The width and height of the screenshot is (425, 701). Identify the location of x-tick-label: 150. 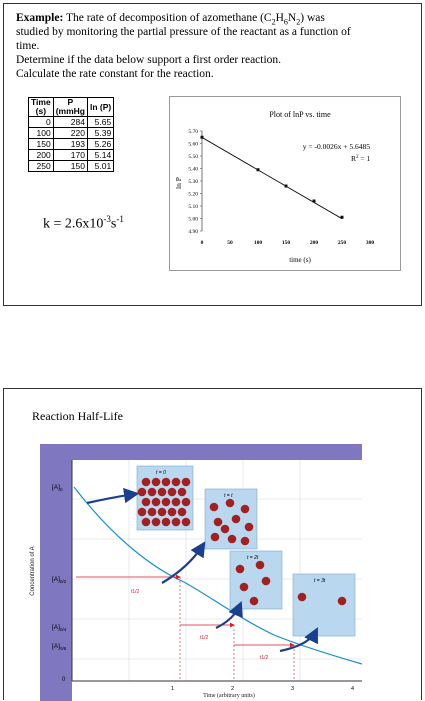
(286, 243).